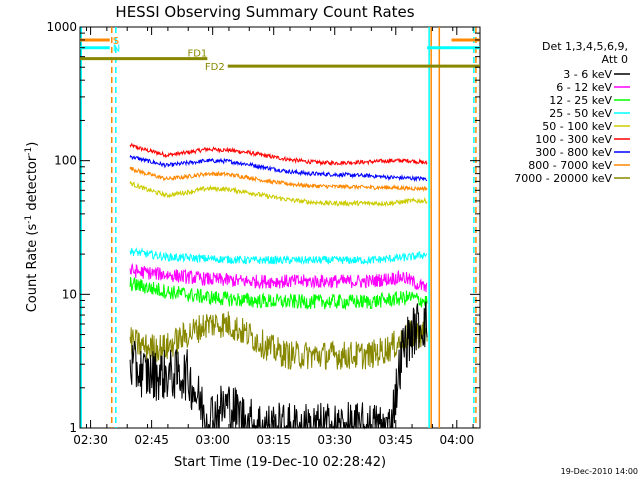 Image resolution: width=640 pixels, height=480 pixels. What do you see at coordinates (116, 49) in the screenshot?
I see `annotation-label: N` at bounding box center [116, 49].